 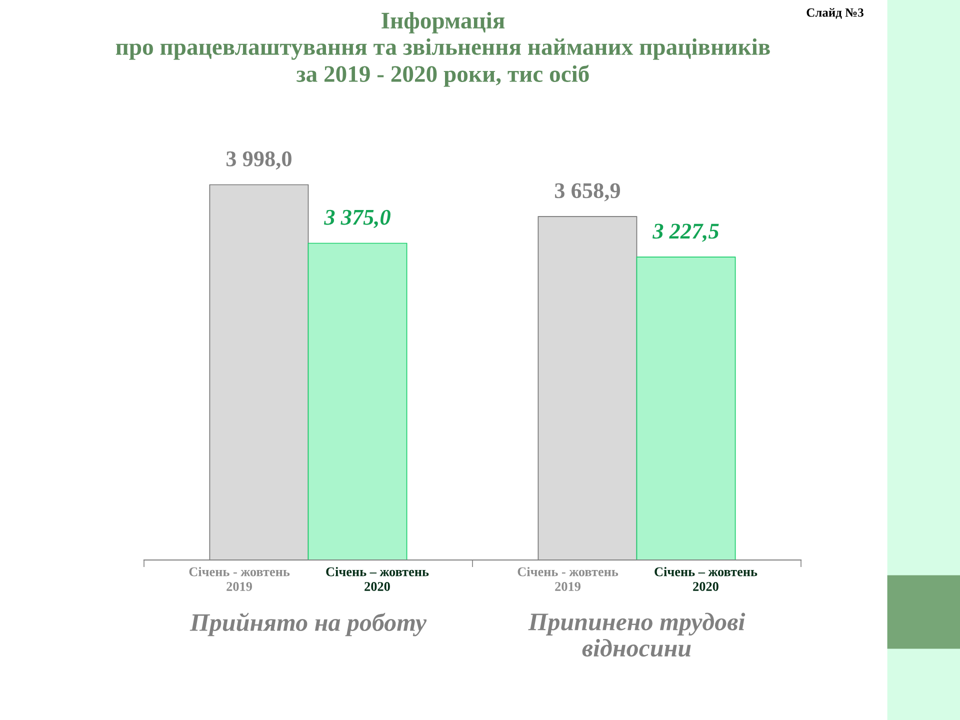 What do you see at coordinates (357, 219) in the screenshot?
I see `data-label: 3 375,0` at bounding box center [357, 219].